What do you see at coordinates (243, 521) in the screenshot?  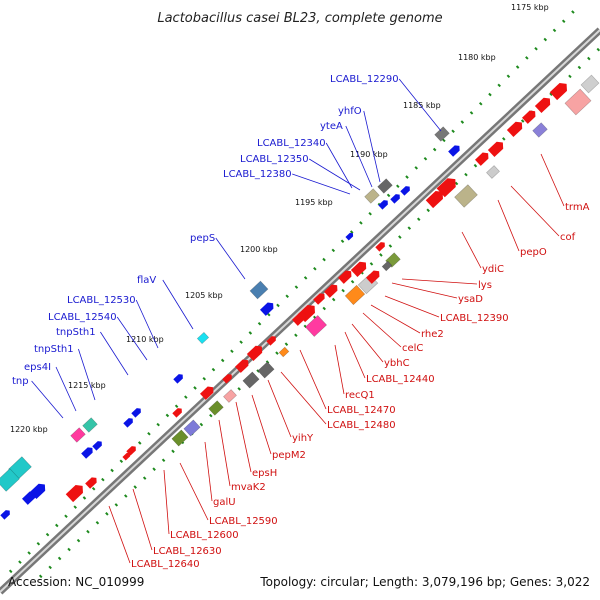 I see `gene-label-reverse: LCABL_12590` at bounding box center [243, 521].